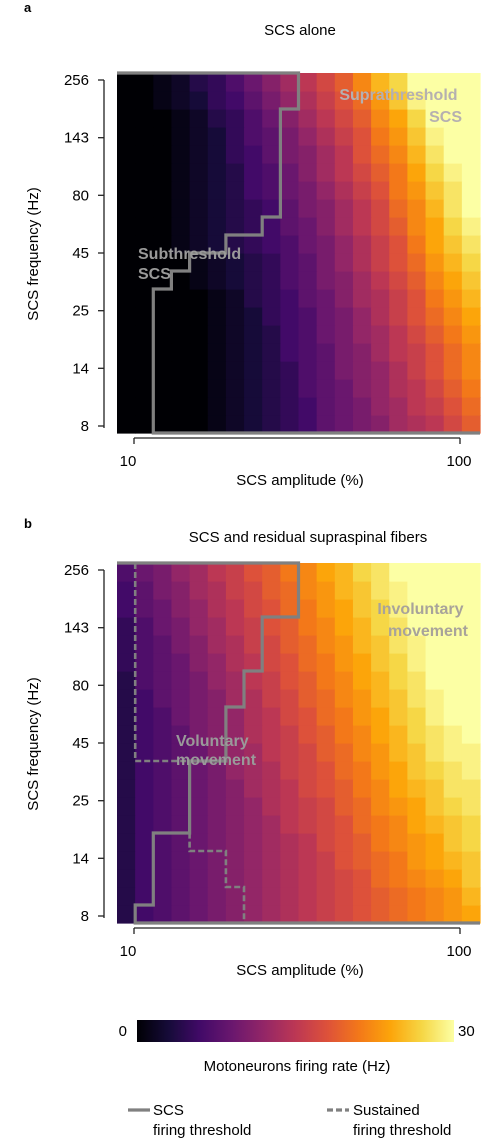 This screenshot has height=1147, width=481. Describe the element at coordinates (466, 1031) in the screenshot. I see `colorbar-max-label: 30` at that location.